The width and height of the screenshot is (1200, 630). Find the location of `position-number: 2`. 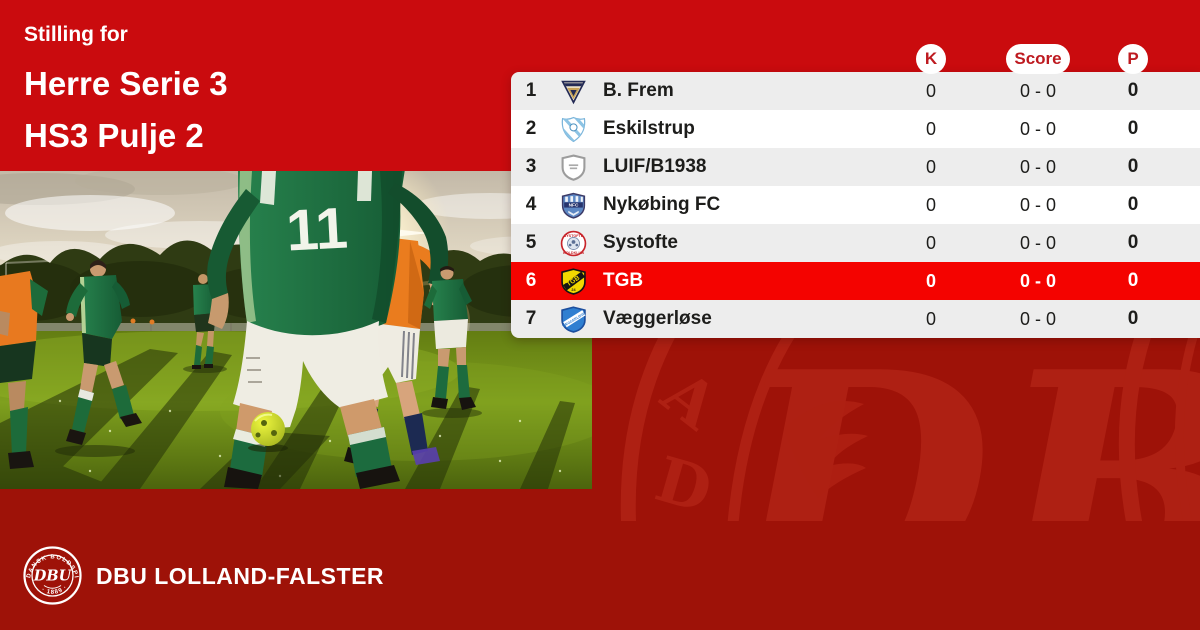

position-number: 2 is located at coordinates (531, 128).